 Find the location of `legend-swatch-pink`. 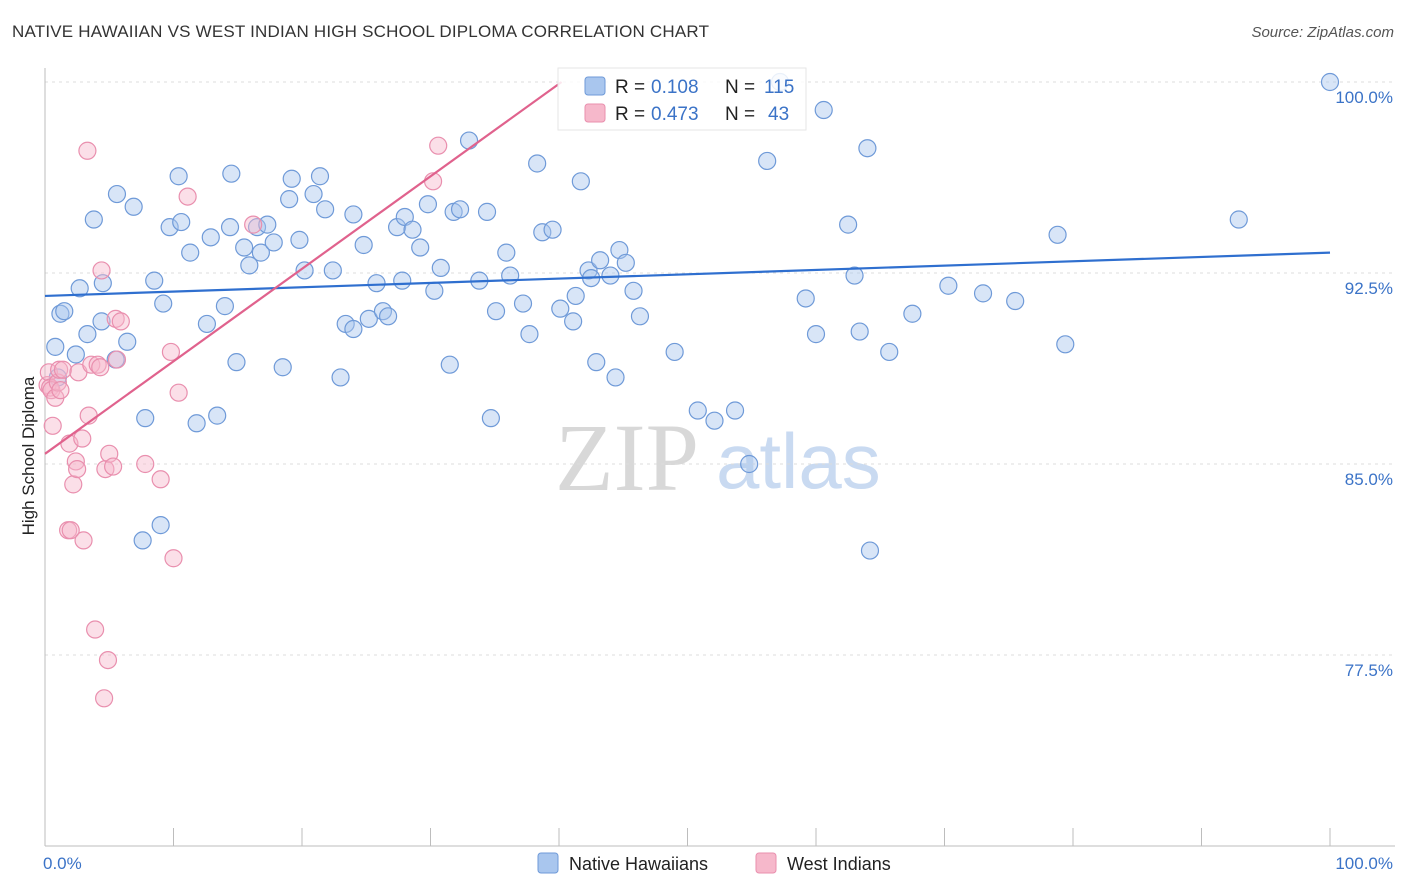

legend-swatch-pink is located at coordinates (595, 113).